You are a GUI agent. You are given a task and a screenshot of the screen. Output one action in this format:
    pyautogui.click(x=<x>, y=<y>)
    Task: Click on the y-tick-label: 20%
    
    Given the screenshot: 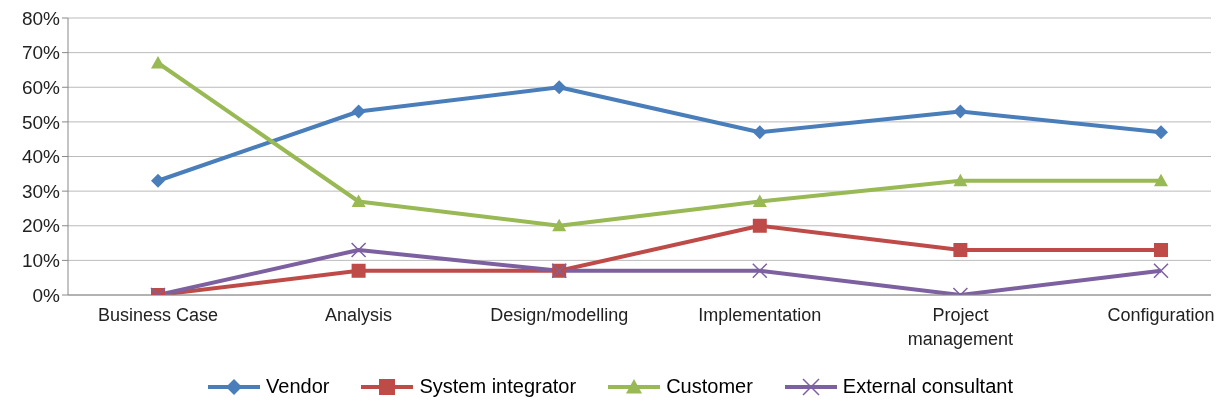 What is the action you would take?
    pyautogui.click(x=41, y=226)
    